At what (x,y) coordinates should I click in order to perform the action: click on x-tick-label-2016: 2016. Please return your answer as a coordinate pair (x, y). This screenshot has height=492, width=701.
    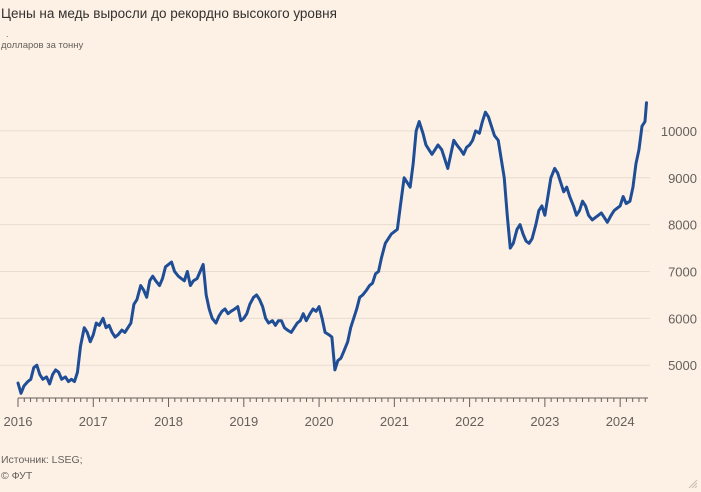
    Looking at the image, I should click on (18, 421).